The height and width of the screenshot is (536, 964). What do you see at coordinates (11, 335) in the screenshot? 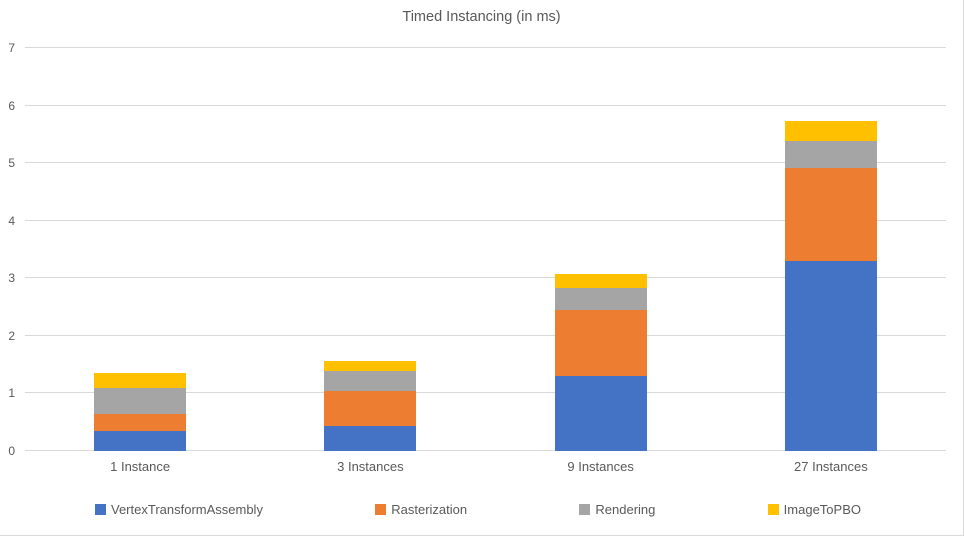
I see `y-axis-label: 2` at bounding box center [11, 335].